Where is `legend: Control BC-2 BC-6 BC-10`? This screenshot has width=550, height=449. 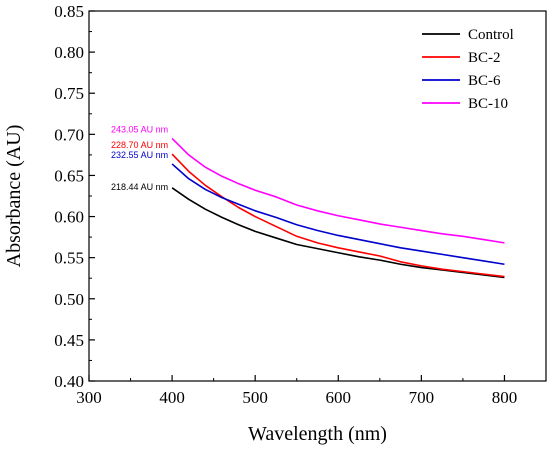 legend: Control BC-2 BC-6 BC-10 is located at coordinates (468, 69).